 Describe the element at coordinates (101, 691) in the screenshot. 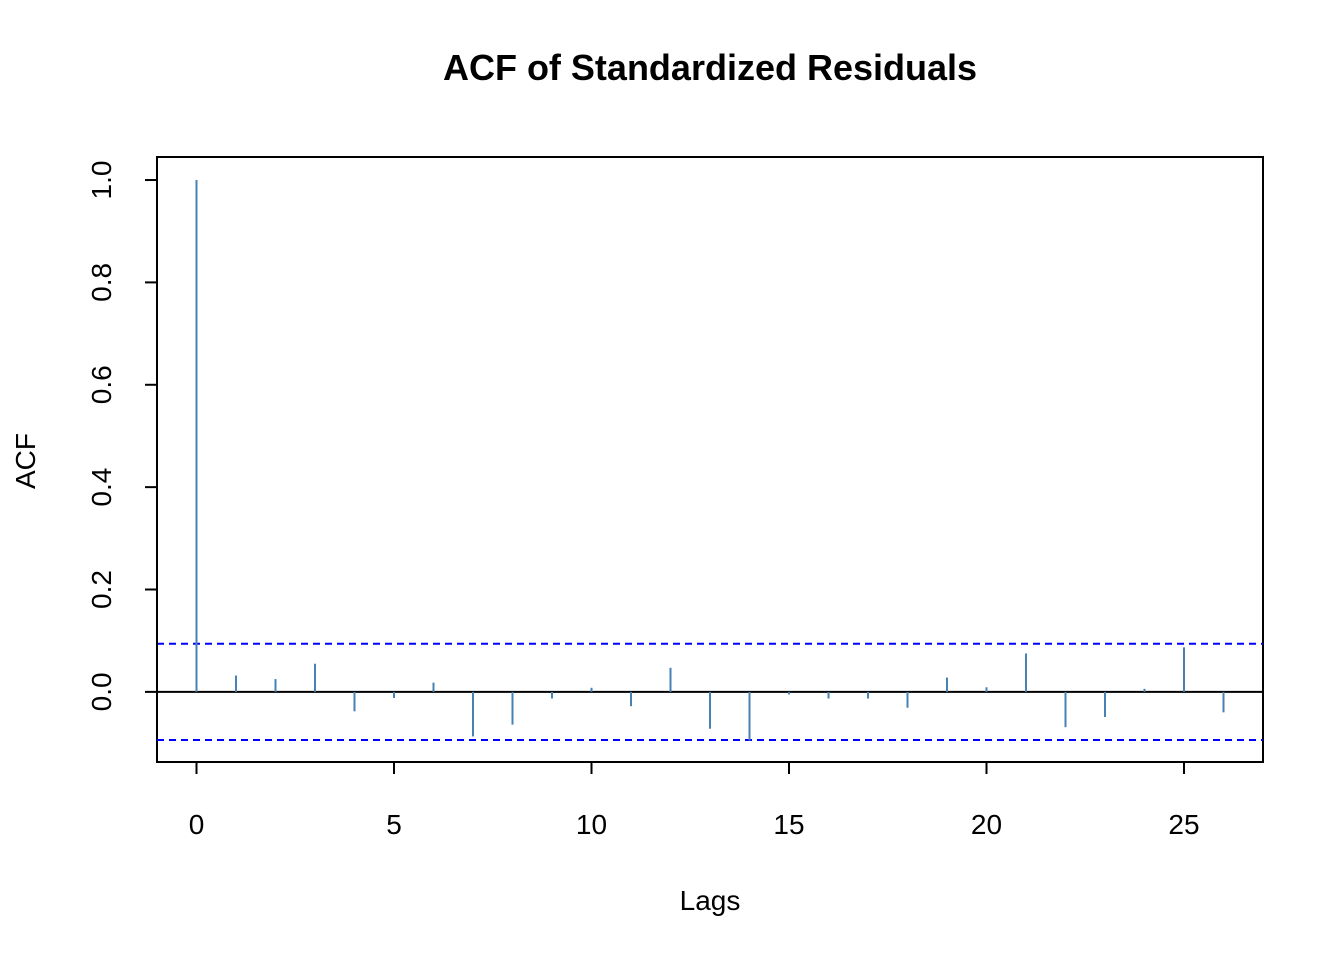

I see `y-tick-label: 0.0` at that location.